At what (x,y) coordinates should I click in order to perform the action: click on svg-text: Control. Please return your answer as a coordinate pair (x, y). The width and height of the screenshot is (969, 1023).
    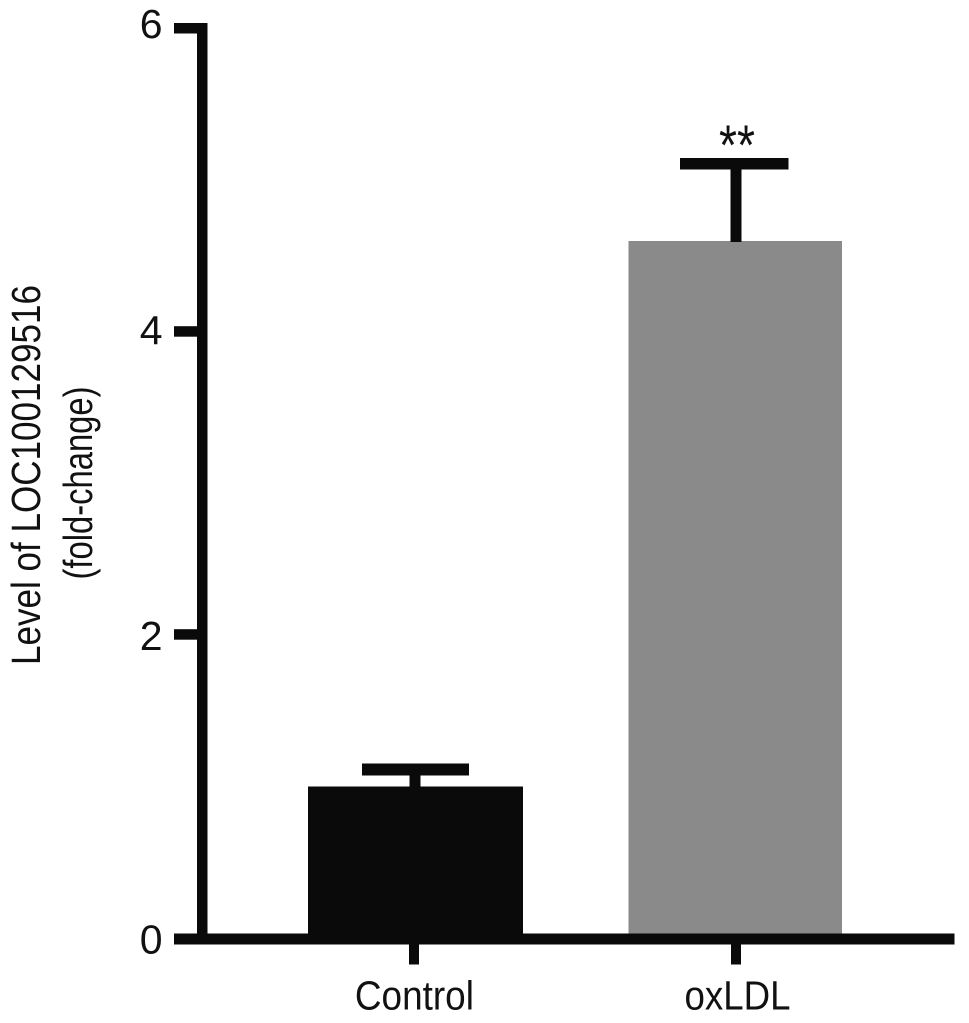
    Looking at the image, I should click on (414, 996).